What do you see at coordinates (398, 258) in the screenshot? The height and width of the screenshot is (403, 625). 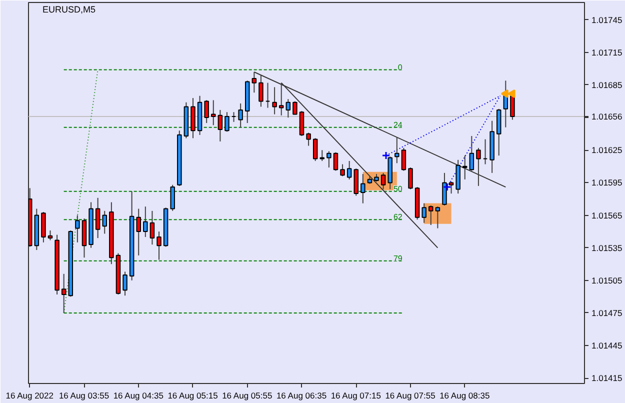 I see `series-label: 79` at bounding box center [398, 258].